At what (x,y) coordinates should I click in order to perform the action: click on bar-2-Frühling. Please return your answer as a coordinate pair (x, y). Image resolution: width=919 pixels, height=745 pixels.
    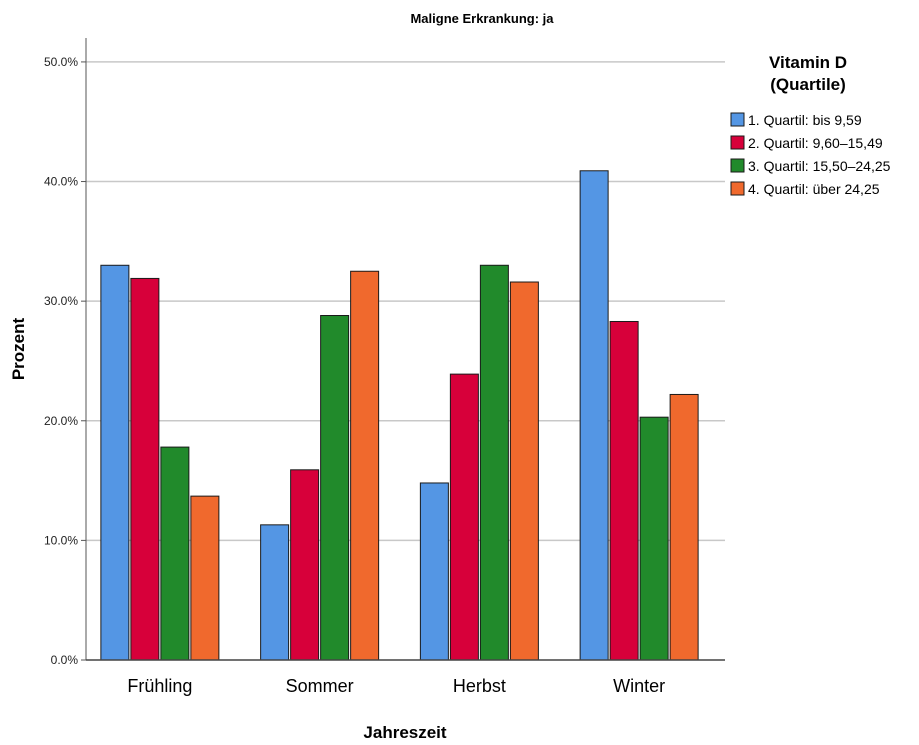
    Looking at the image, I should click on (145, 469).